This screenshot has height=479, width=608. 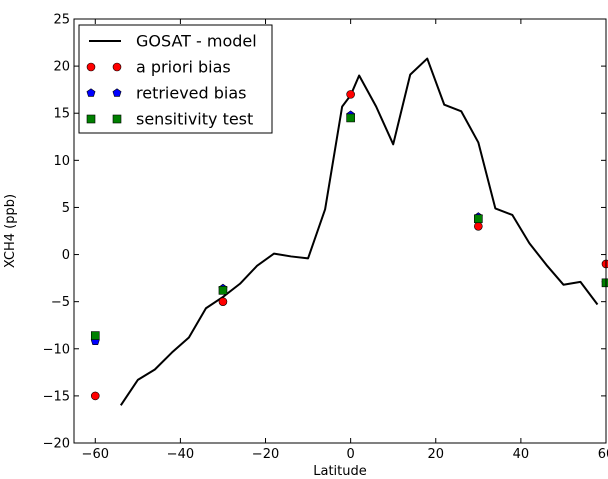 What do you see at coordinates (180, 454) in the screenshot?
I see `x-tick-label: −40` at bounding box center [180, 454].